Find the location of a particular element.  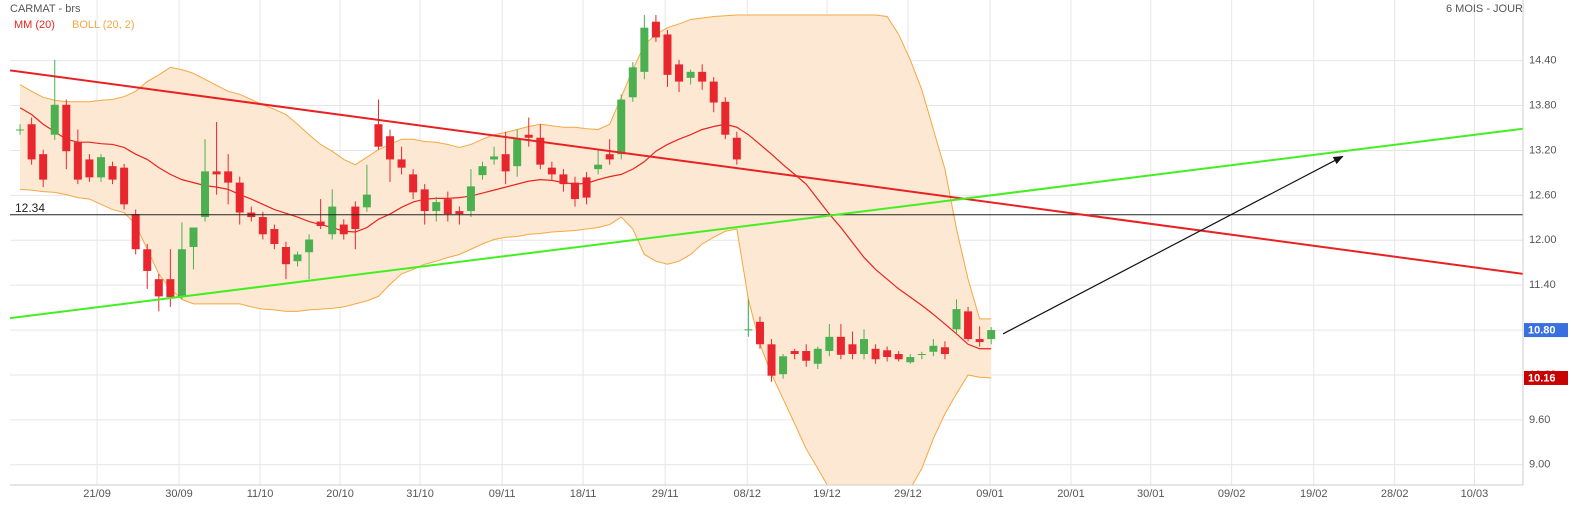

y-tick-label: 12.60 is located at coordinates (1543, 195).